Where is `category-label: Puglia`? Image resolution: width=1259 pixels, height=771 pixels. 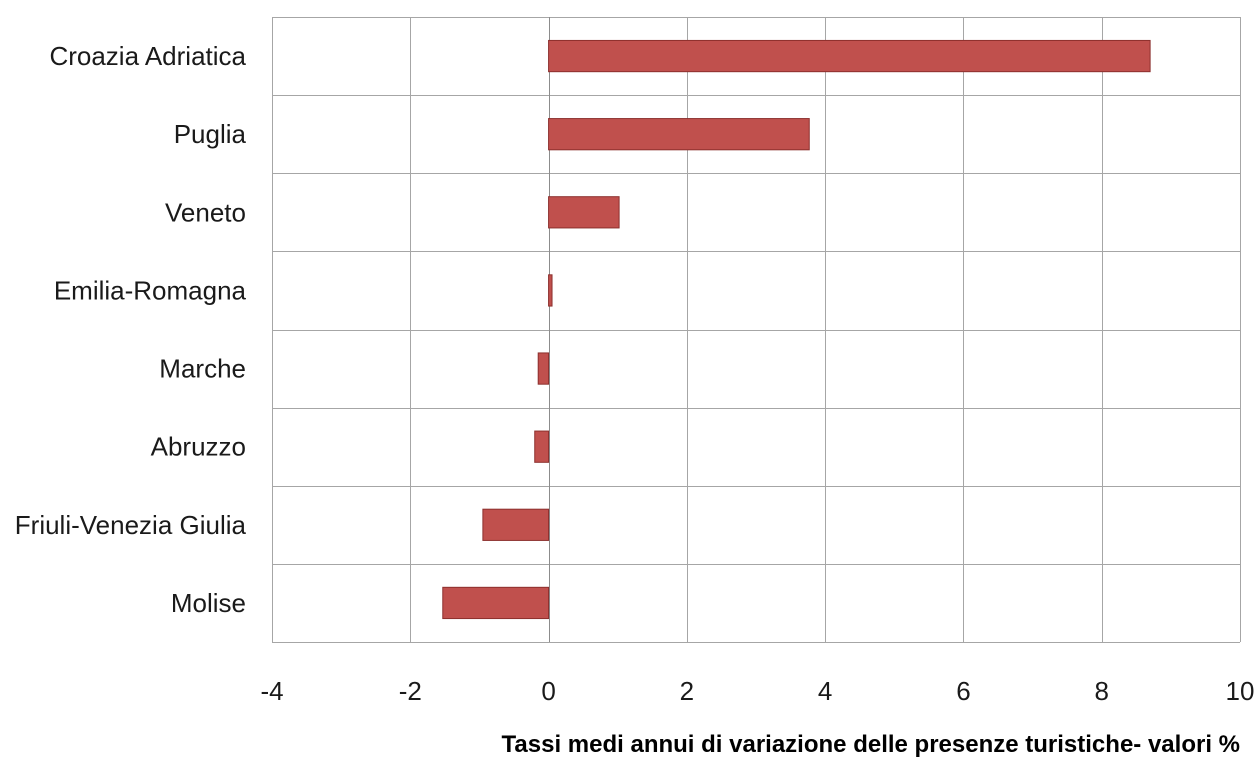
category-label: Puglia is located at coordinates (210, 134).